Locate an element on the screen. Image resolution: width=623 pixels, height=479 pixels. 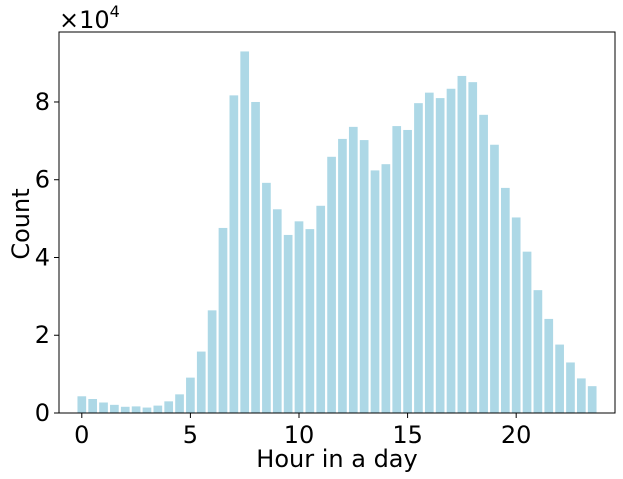
y-tick-label: 6 is located at coordinates (42, 180).